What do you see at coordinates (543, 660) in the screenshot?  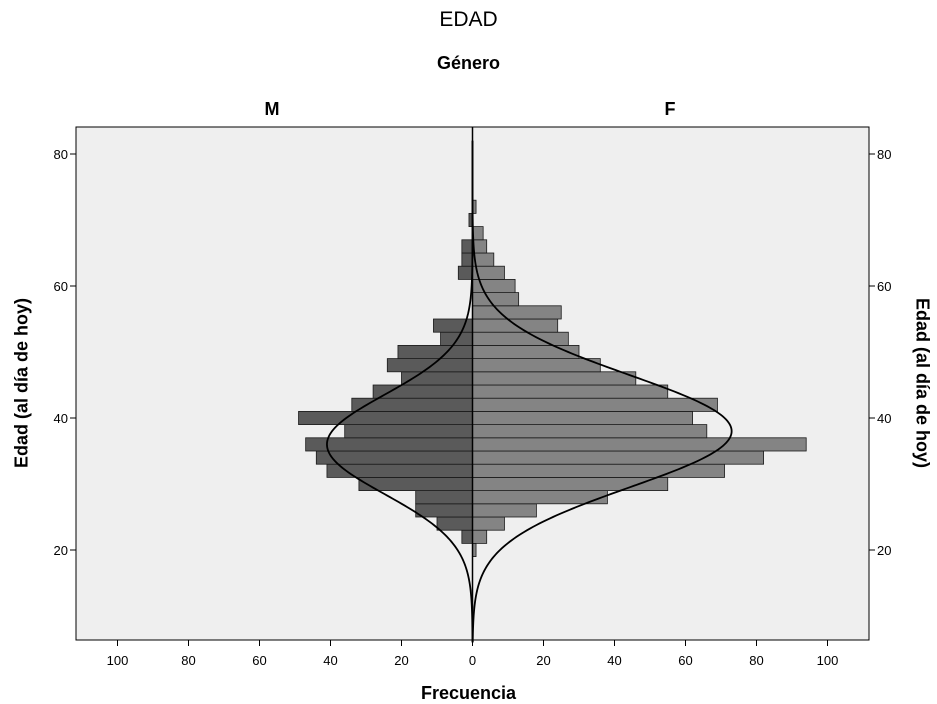 I see `x-tick-label-6: 20` at bounding box center [543, 660].